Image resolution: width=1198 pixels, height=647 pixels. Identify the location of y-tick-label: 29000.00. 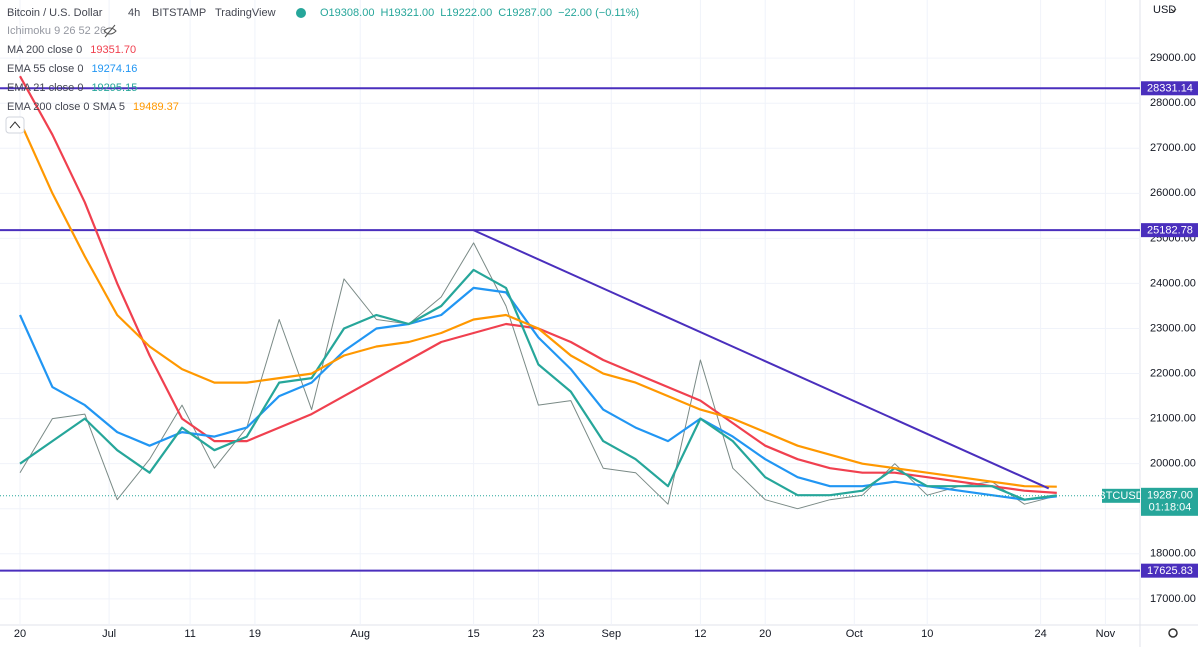
(1173, 58).